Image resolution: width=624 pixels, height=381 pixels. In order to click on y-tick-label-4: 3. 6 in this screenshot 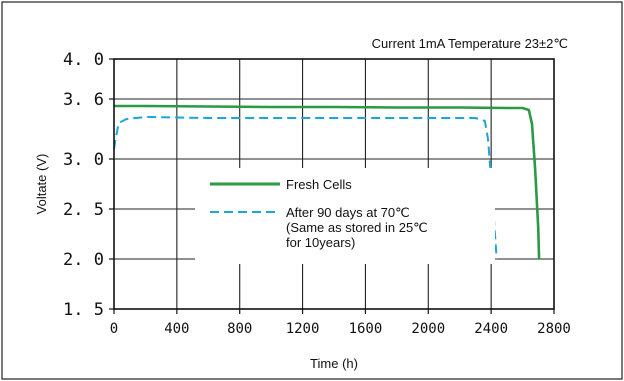, I will do `click(83, 100)`.